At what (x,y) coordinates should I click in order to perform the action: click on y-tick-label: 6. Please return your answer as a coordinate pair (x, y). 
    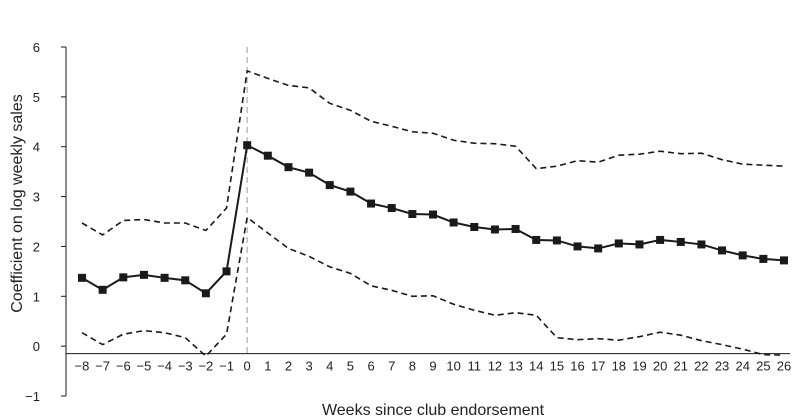
    Looking at the image, I should click on (36, 47).